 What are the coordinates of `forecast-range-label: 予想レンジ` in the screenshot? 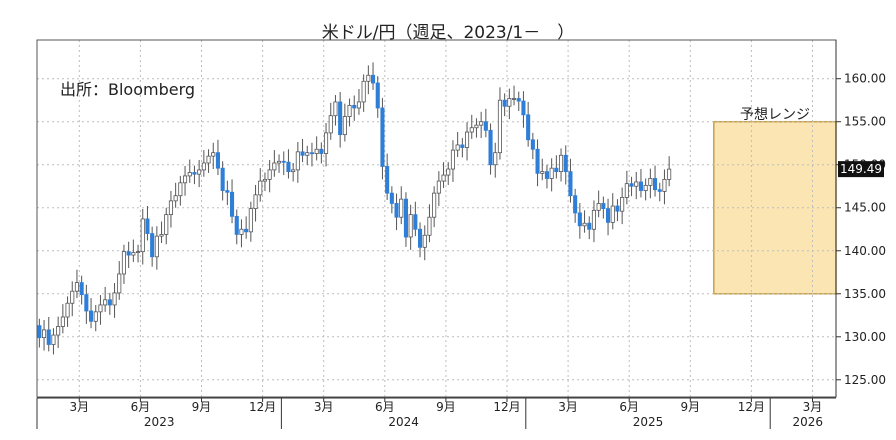 It's located at (775, 115).